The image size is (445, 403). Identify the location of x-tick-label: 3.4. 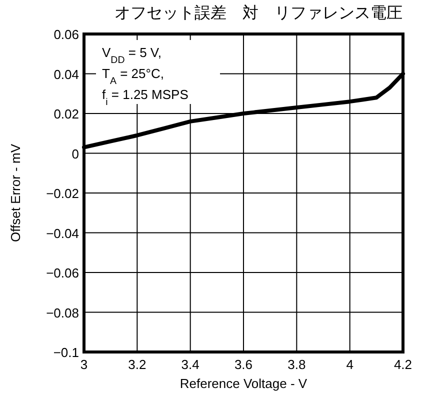
(190, 364).